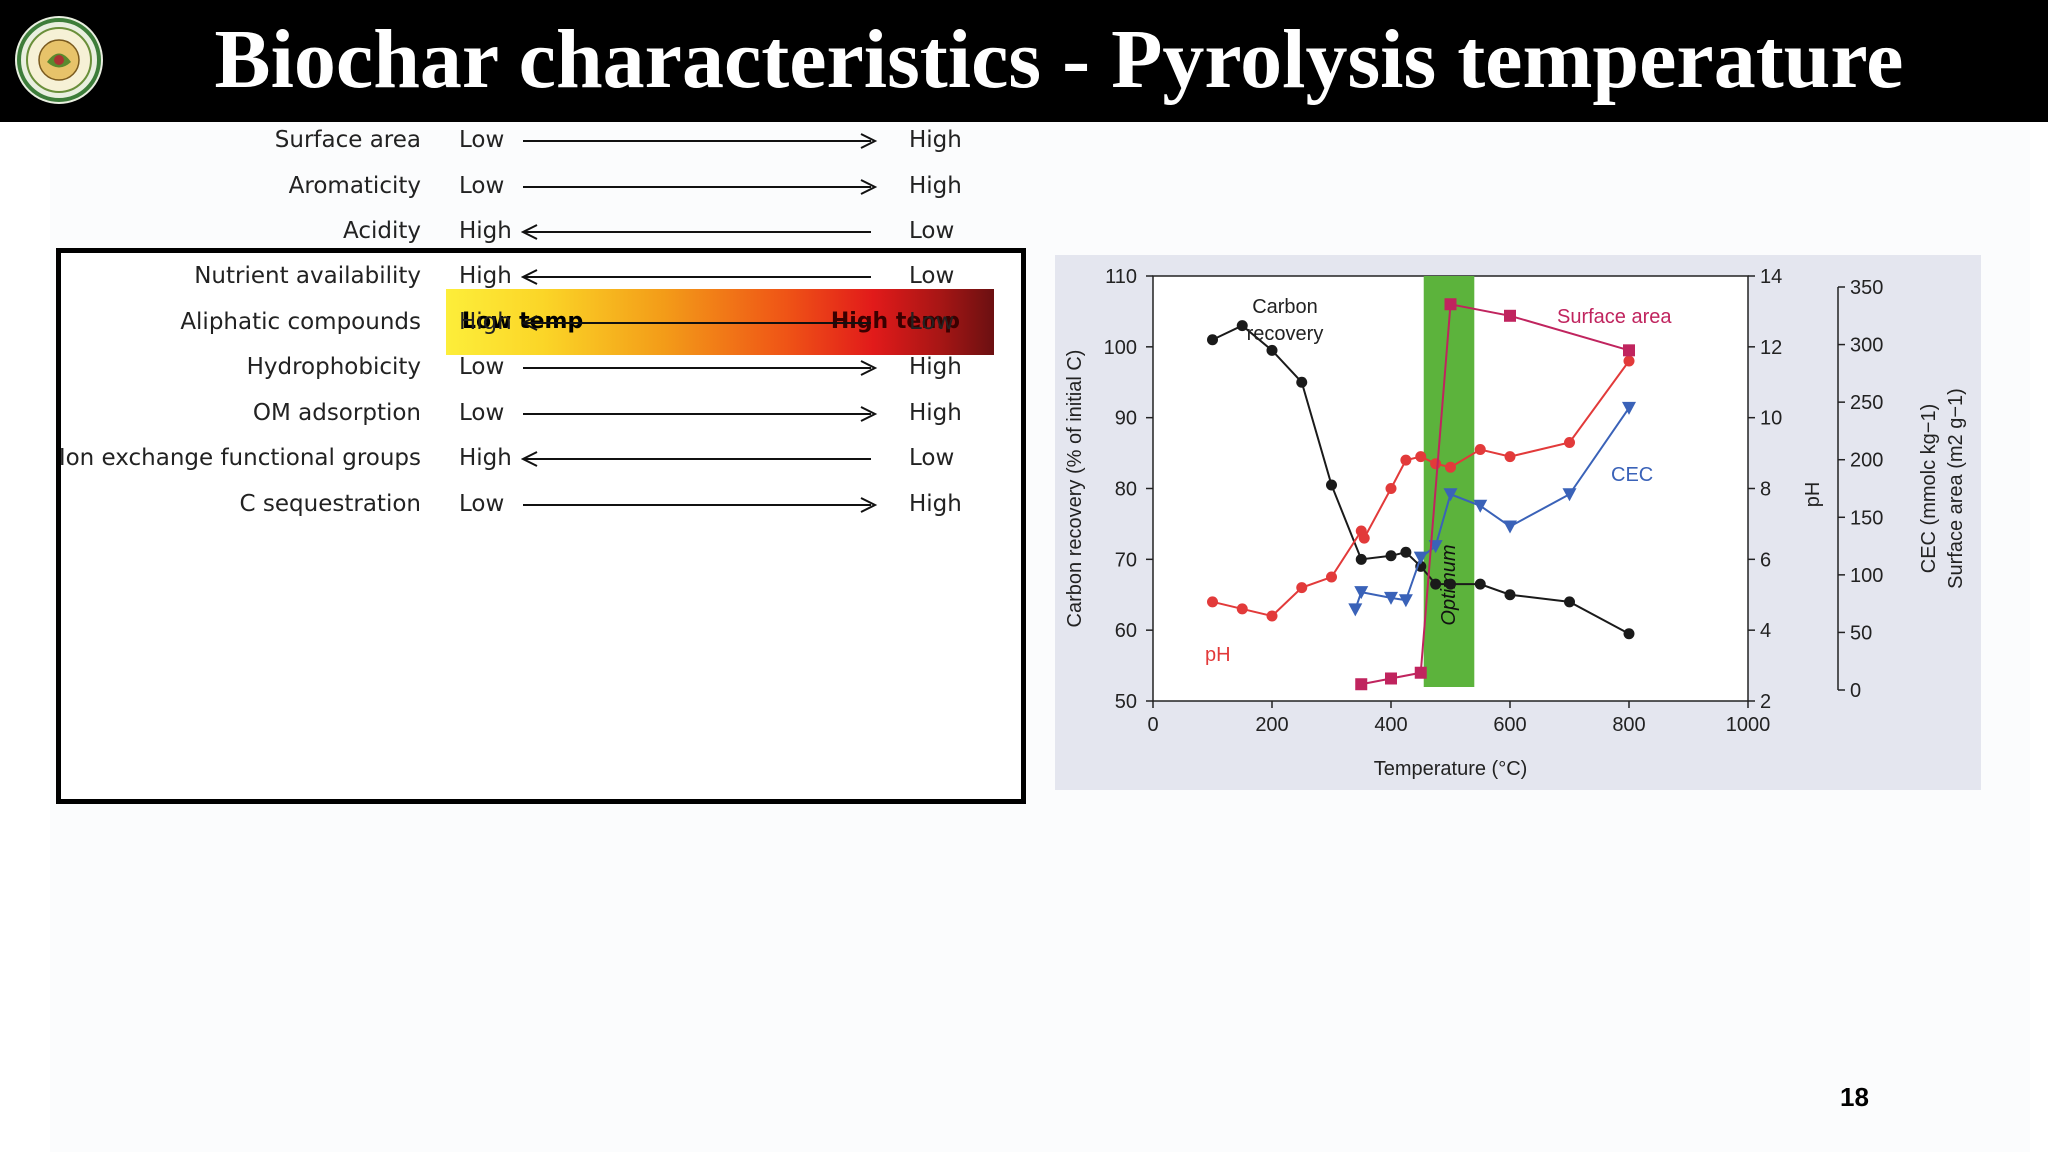 The height and width of the screenshot is (1152, 2048). What do you see at coordinates (354, 186) in the screenshot?
I see `property-label: Aromaticity` at bounding box center [354, 186].